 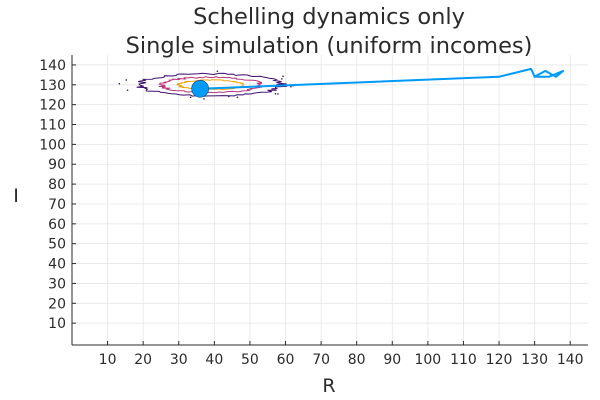 I want to click on y-tick-label: 20, so click(x=57, y=304).